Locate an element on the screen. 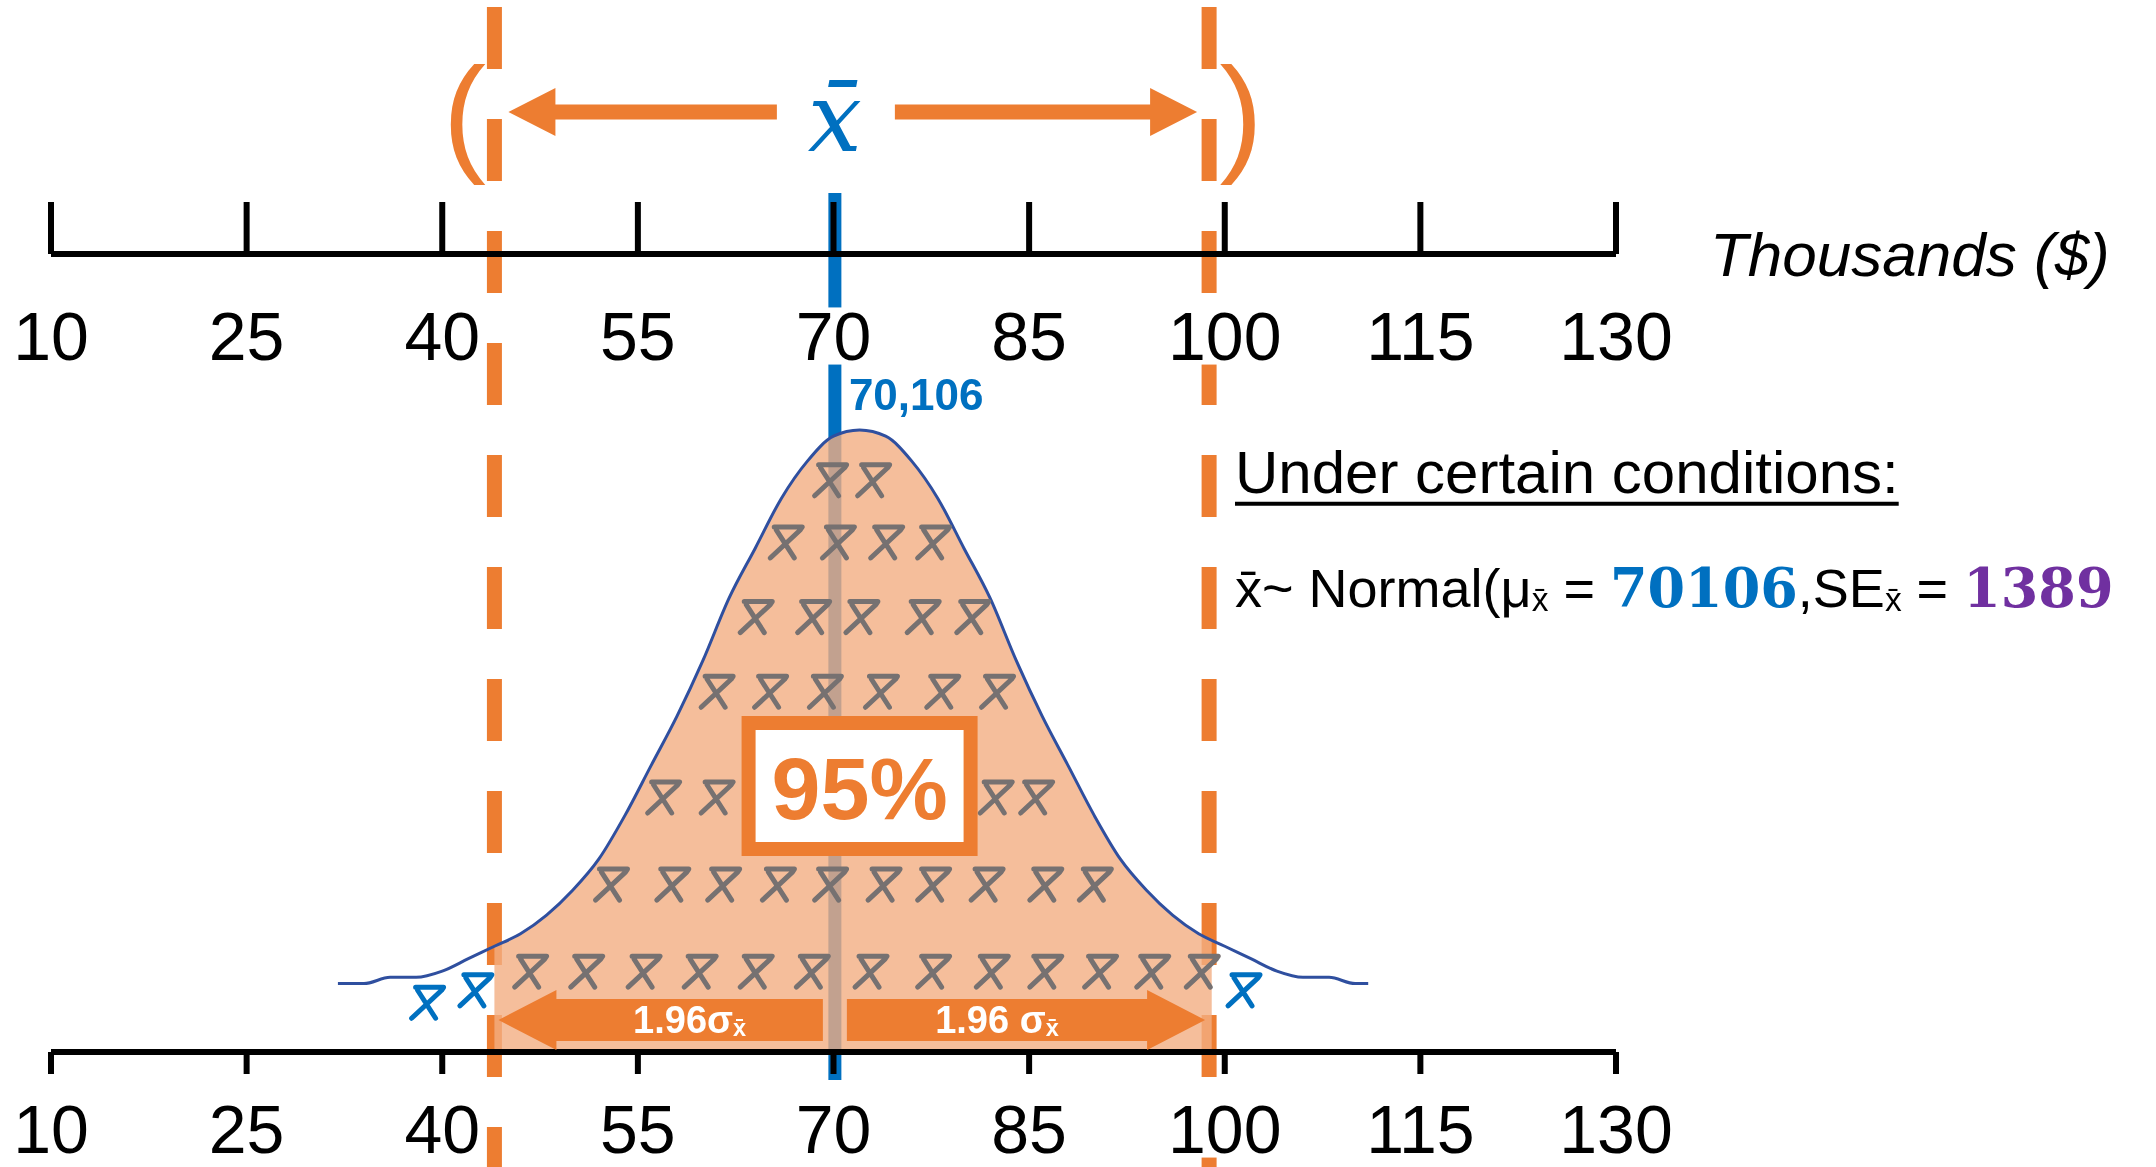 The width and height of the screenshot is (2156, 1167). x-tick-label: 25 is located at coordinates (246, 1129).